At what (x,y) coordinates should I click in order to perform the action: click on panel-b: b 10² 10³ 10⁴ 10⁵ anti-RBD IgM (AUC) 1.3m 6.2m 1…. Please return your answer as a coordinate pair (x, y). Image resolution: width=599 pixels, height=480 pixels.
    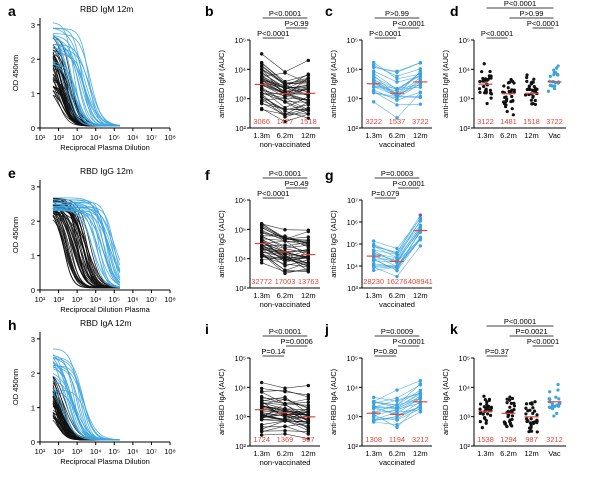
    Looking at the image, I should click on (262, 76).